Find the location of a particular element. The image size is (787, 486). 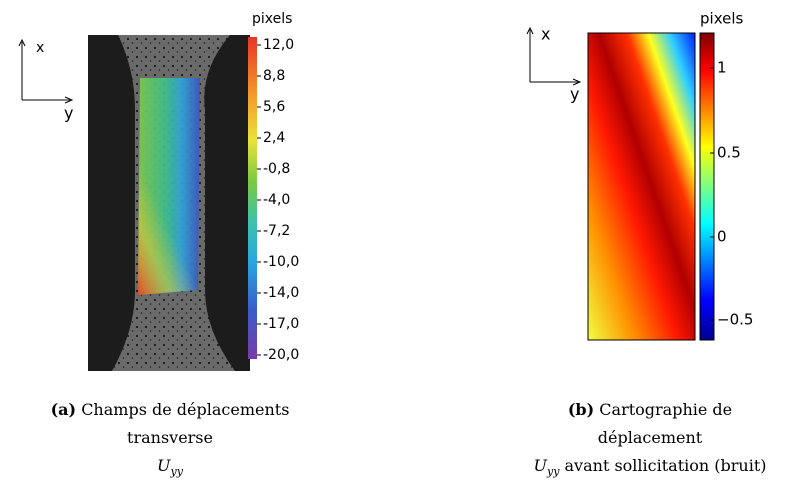

colorbar-tick-label: 8,8 is located at coordinates (274, 76).